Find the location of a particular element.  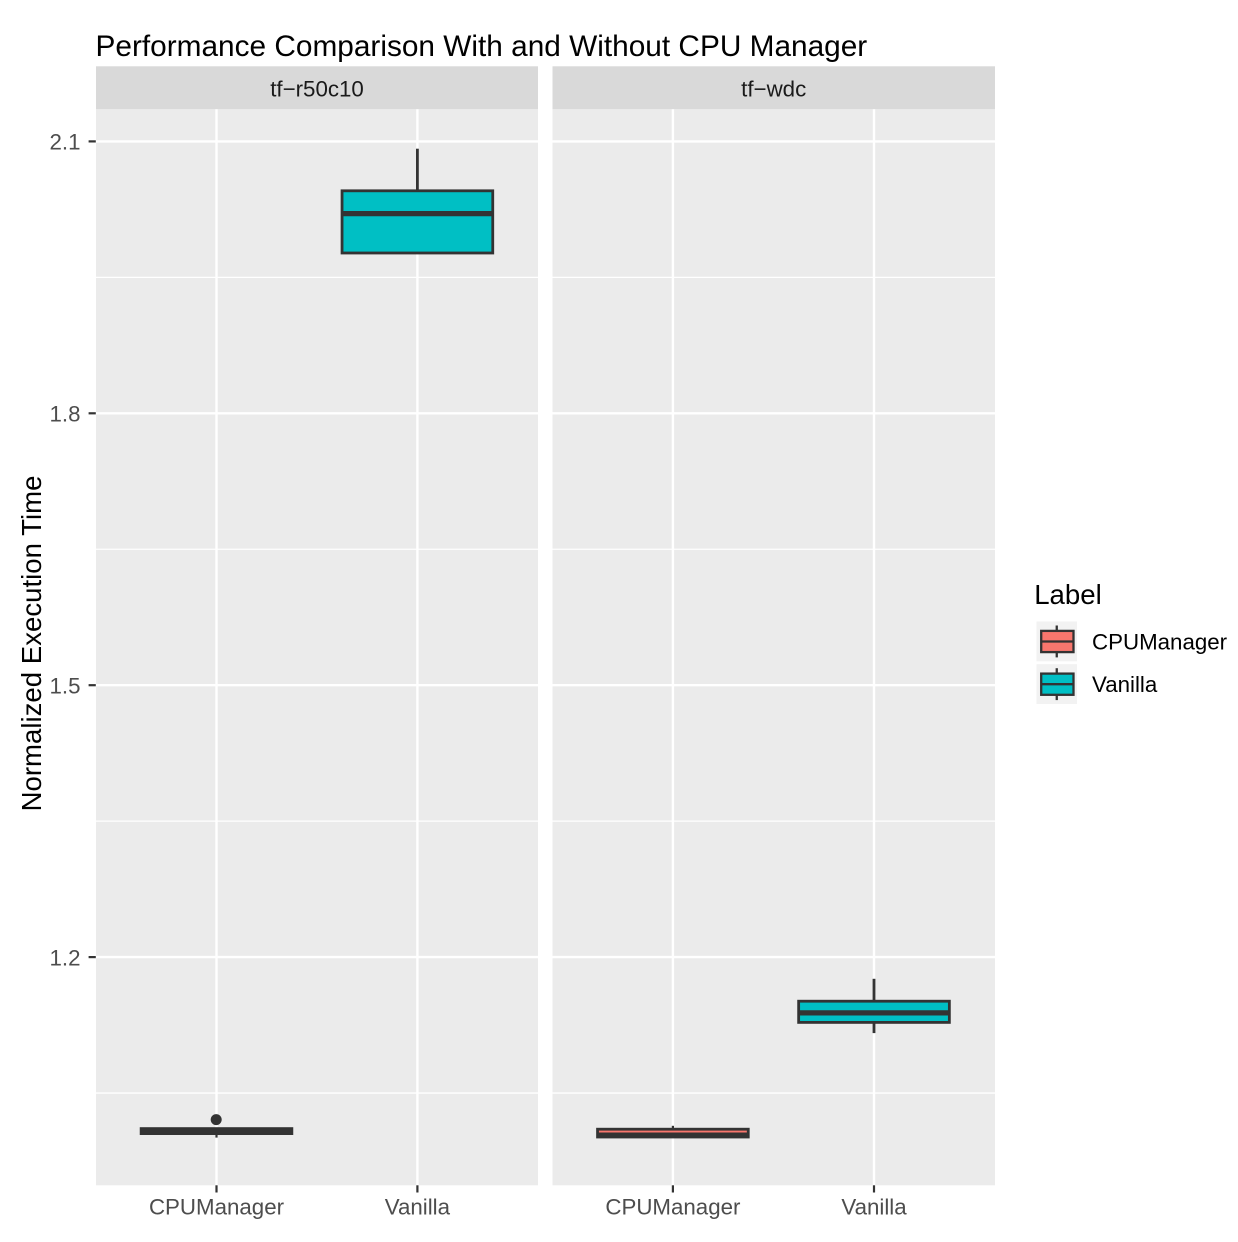

svg-text: 1.8 is located at coordinates (65, 414).